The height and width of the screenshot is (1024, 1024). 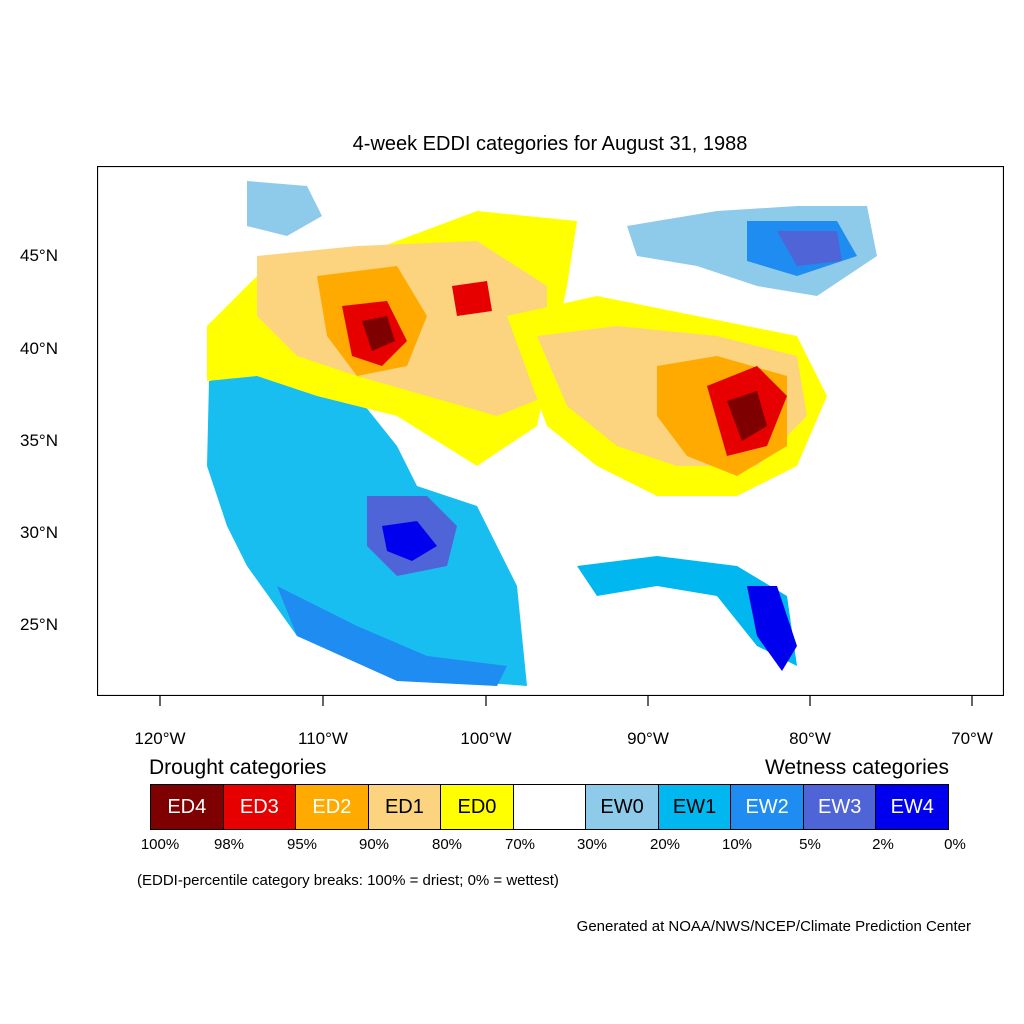 I want to click on break-label: 10%, so click(x=737, y=844).